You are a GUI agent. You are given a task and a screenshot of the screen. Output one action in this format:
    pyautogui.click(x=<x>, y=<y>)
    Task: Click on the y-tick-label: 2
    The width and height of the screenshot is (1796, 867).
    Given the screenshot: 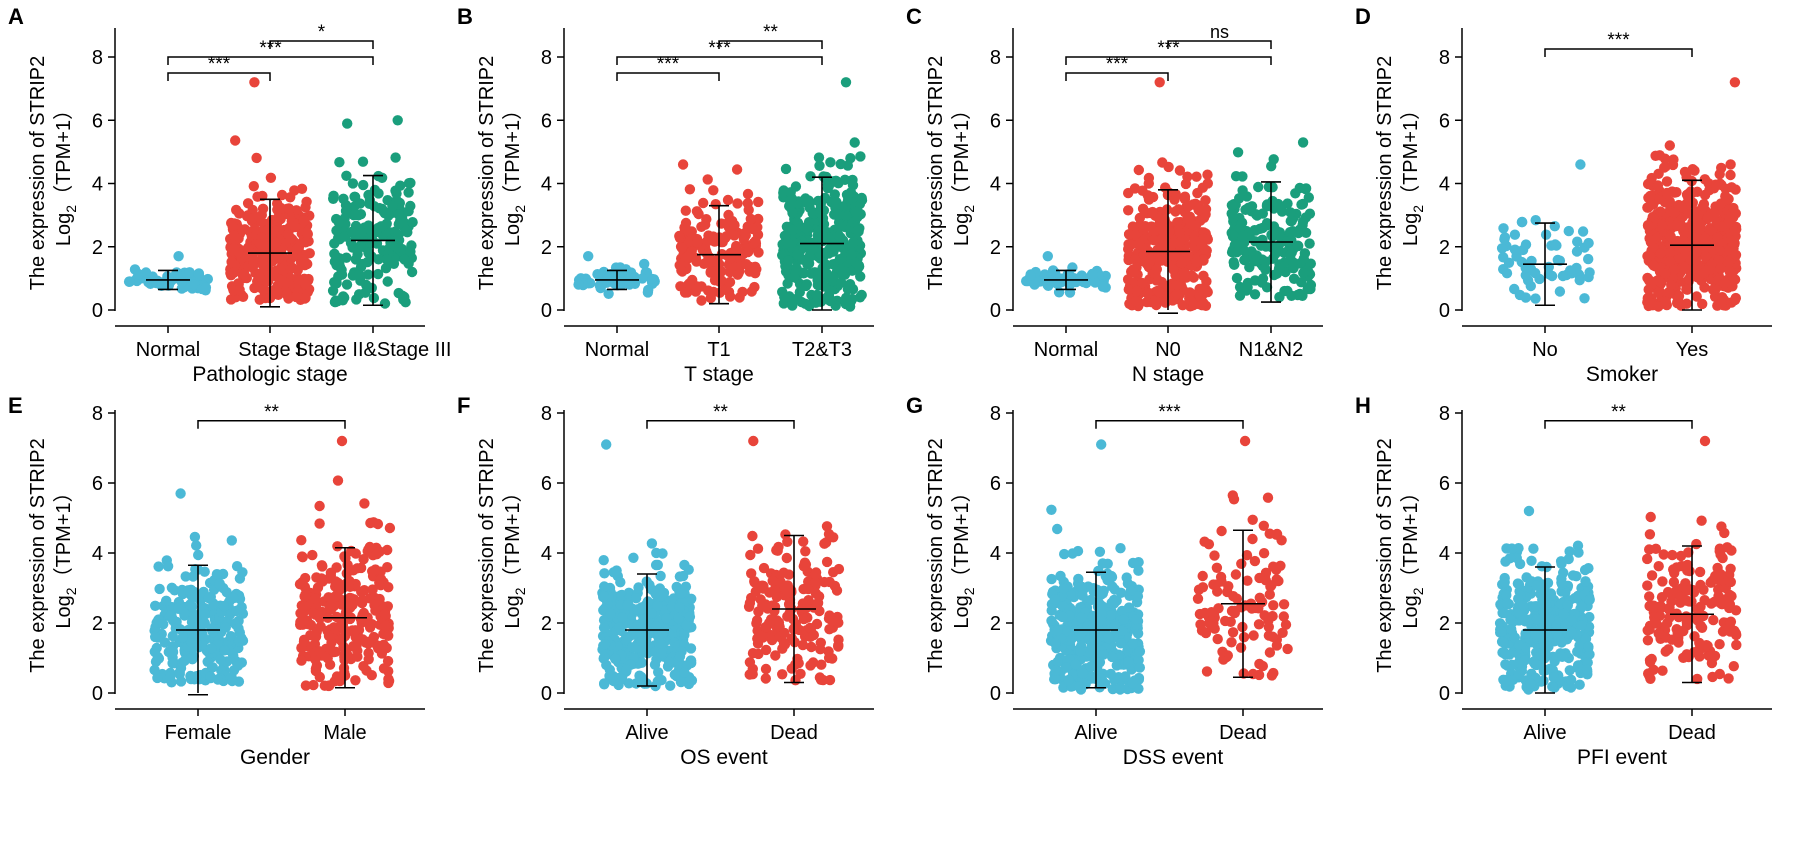 What is the action you would take?
    pyautogui.click(x=995, y=624)
    